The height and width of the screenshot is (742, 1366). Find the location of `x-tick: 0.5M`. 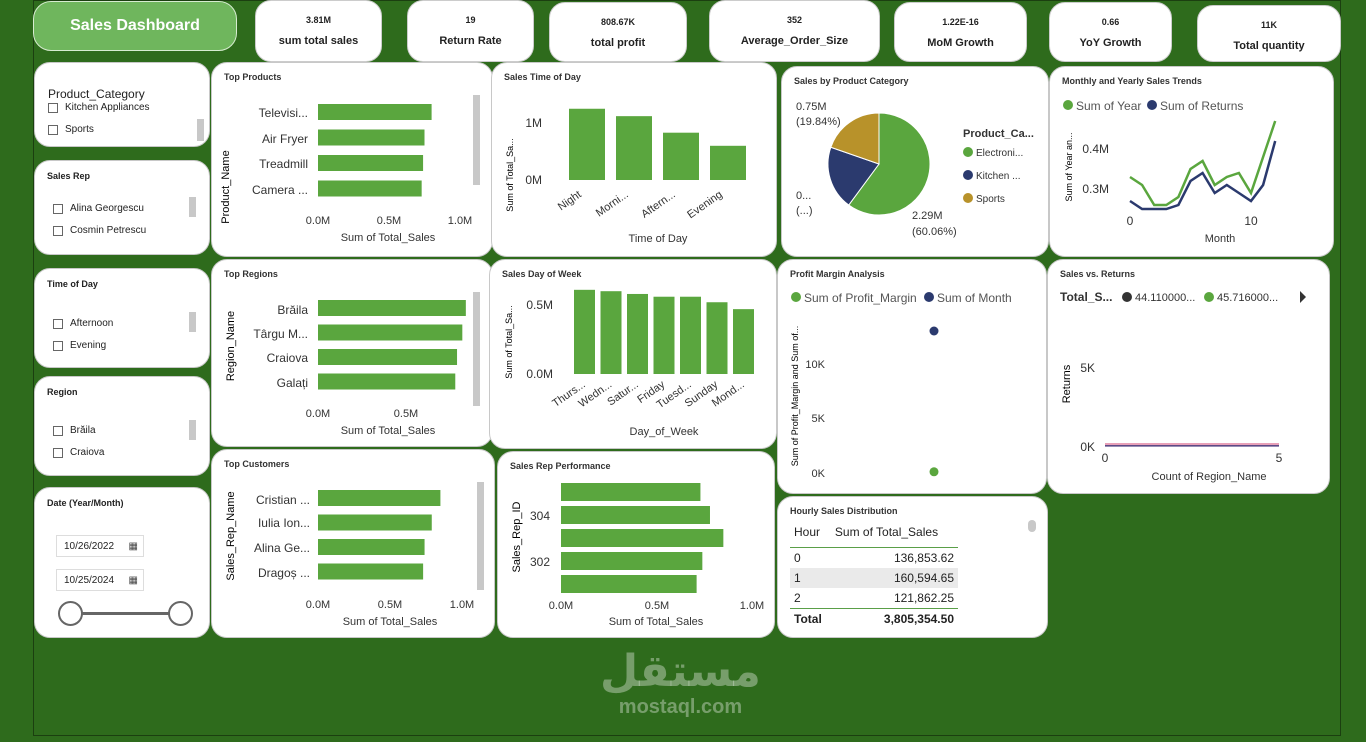

x-tick: 0.5M is located at coordinates (390, 605).